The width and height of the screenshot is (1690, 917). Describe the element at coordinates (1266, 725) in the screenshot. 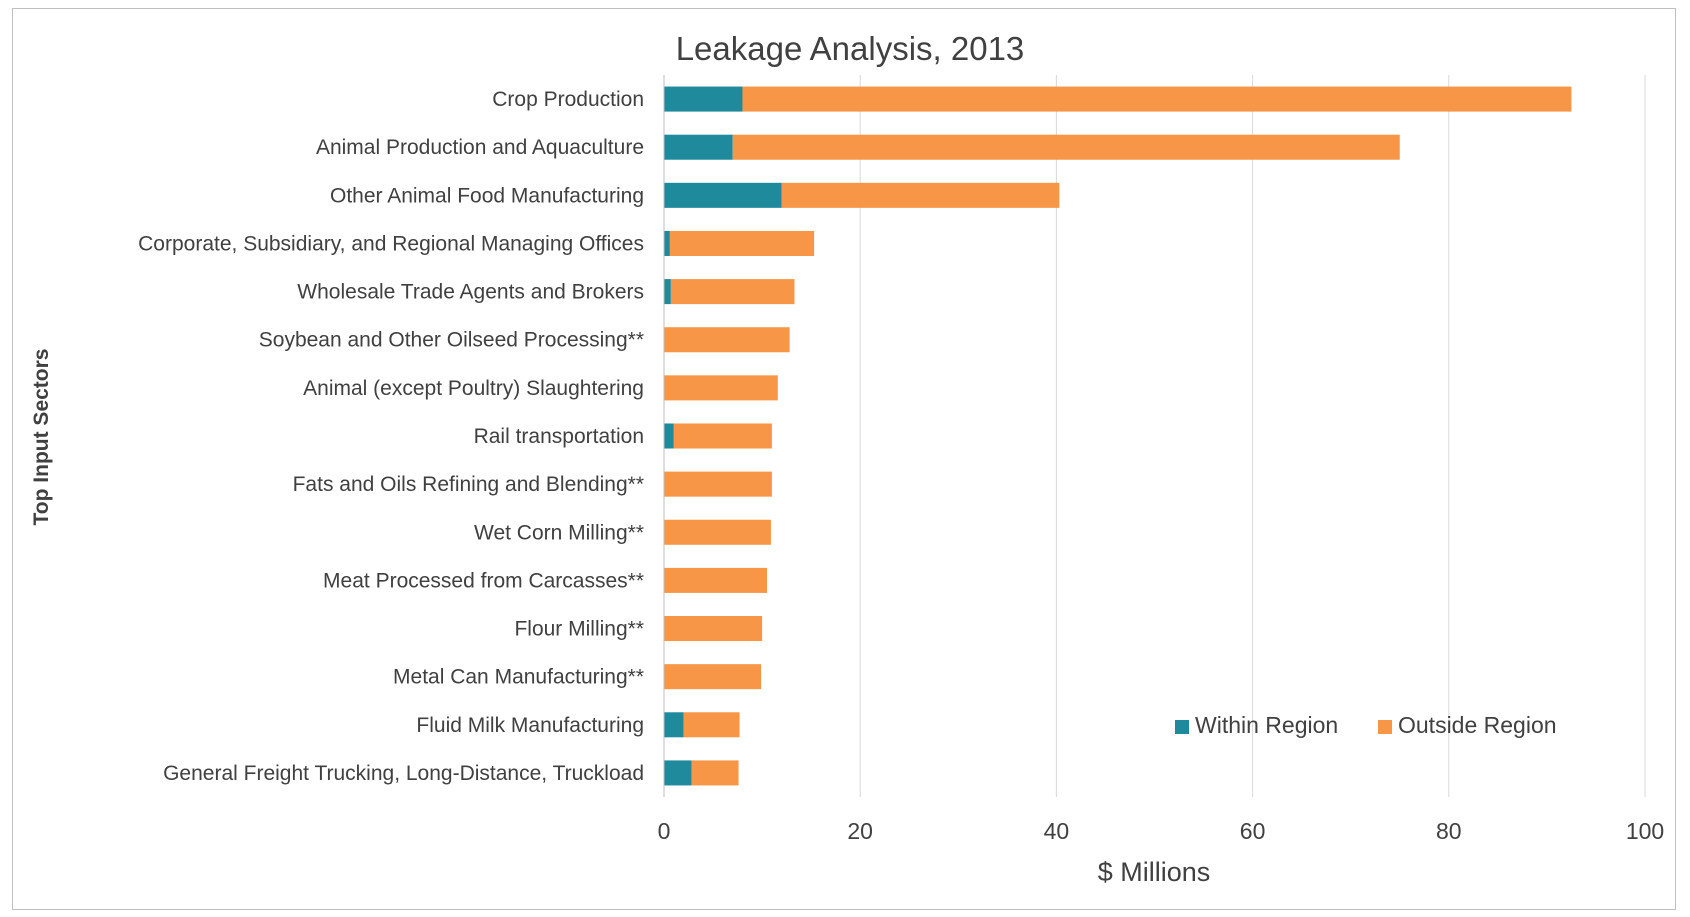

I see `legend-label: Within Region` at that location.